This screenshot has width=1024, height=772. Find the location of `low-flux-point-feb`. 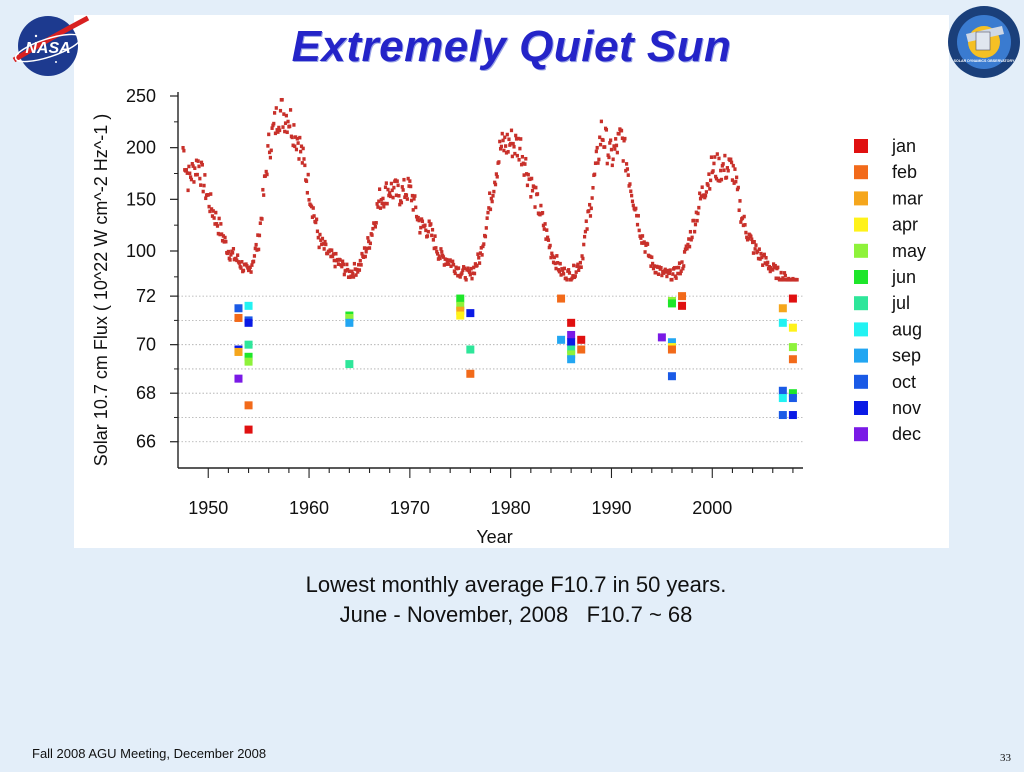

low-flux-point-feb is located at coordinates (581, 349).